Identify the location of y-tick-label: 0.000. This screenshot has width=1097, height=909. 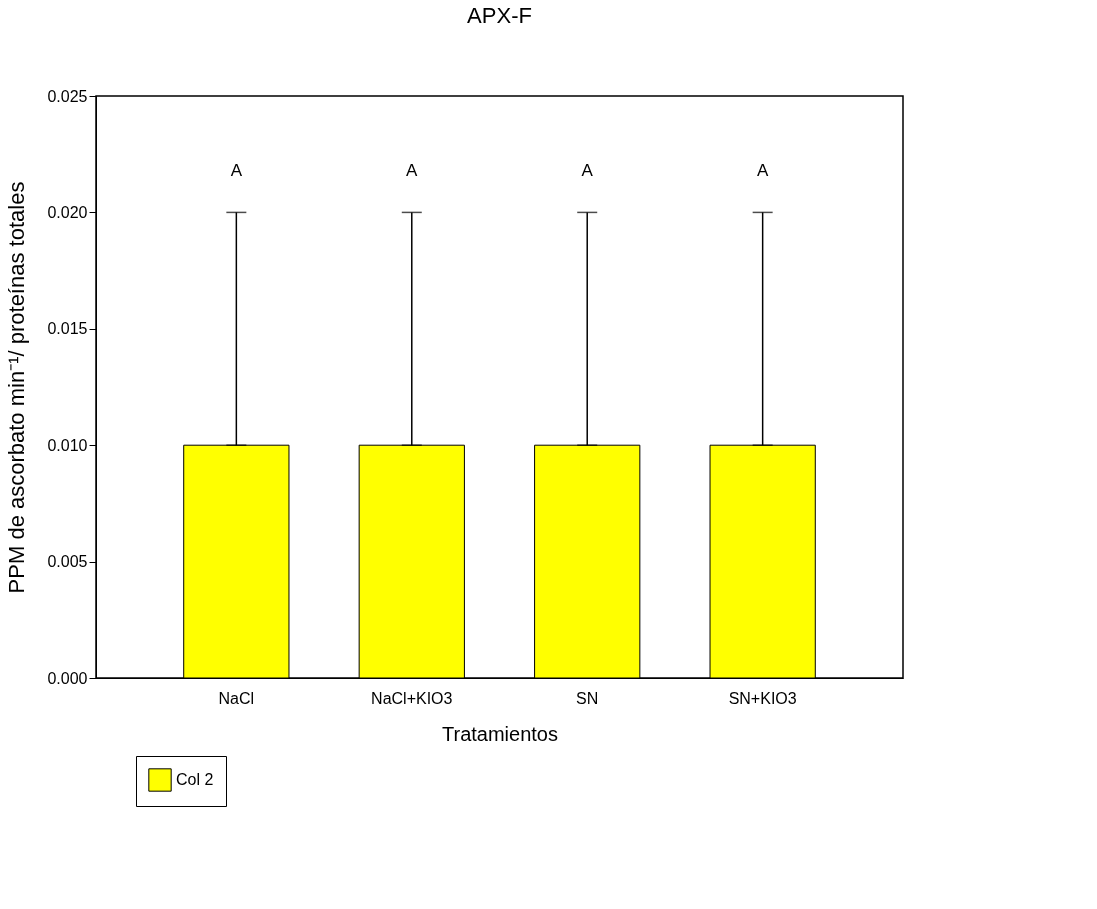
(67, 678).